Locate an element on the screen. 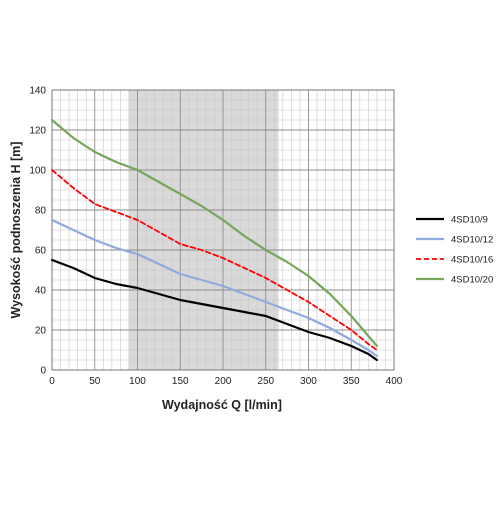 Image resolution: width=500 pixels, height=505 pixels. legend: 4SD10/9 4SD10/12 4SD10/16 4SD10/20 is located at coordinates (454, 250).